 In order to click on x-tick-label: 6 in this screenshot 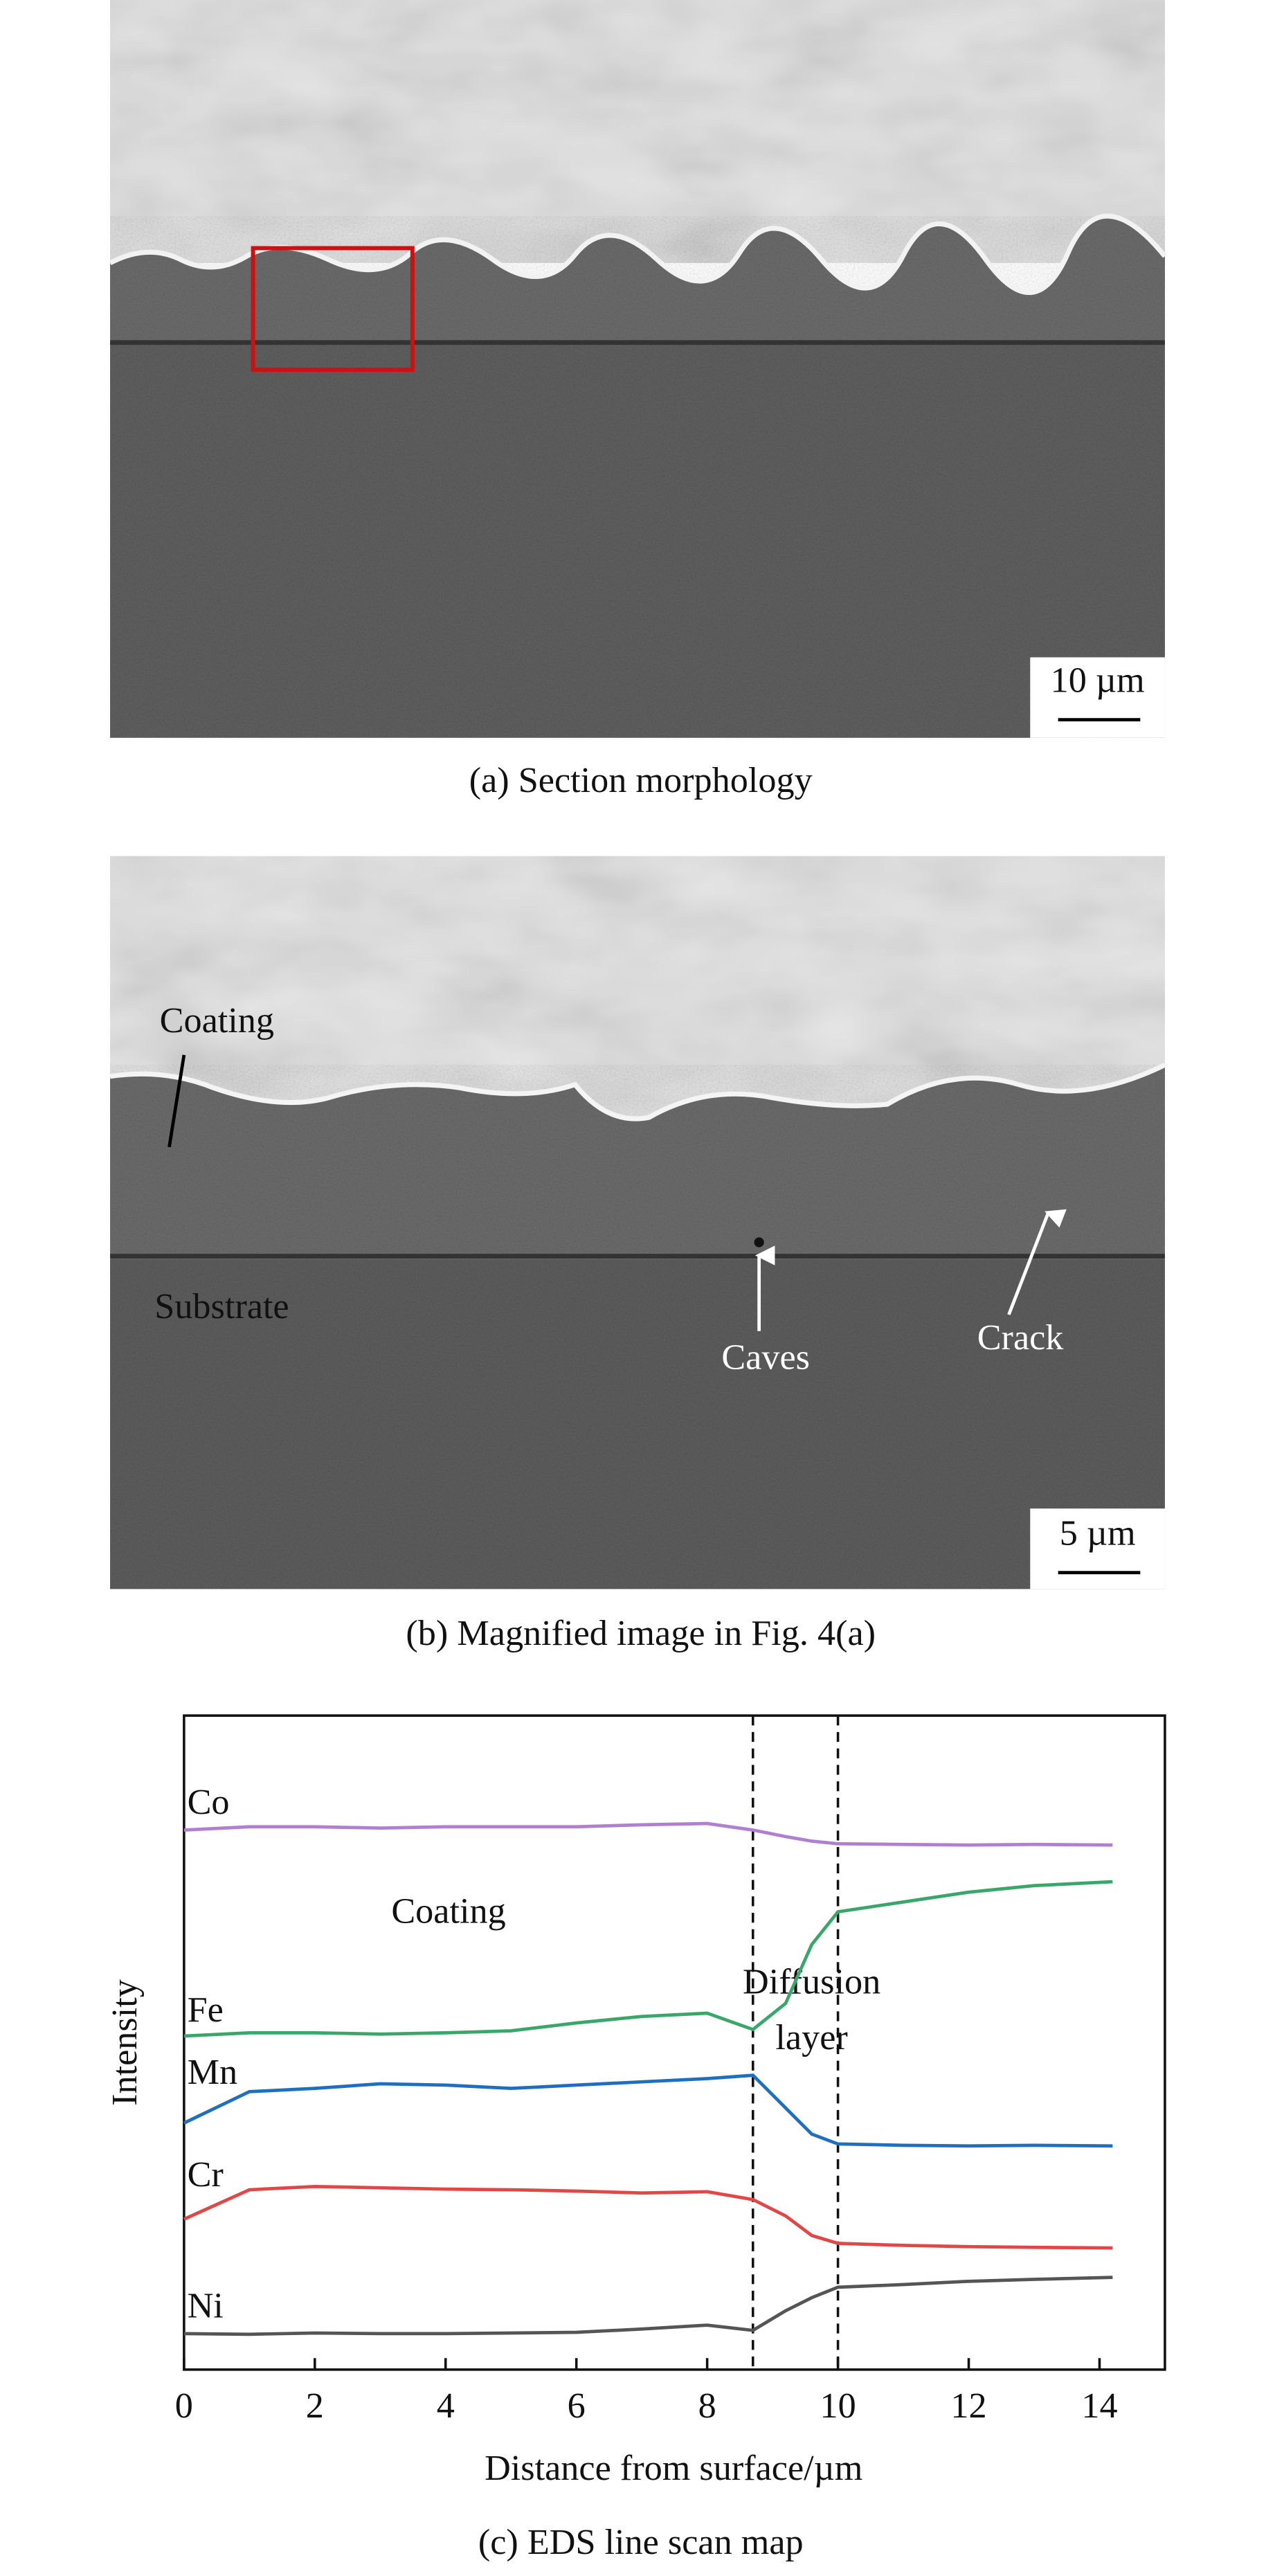, I will do `click(577, 2406)`.